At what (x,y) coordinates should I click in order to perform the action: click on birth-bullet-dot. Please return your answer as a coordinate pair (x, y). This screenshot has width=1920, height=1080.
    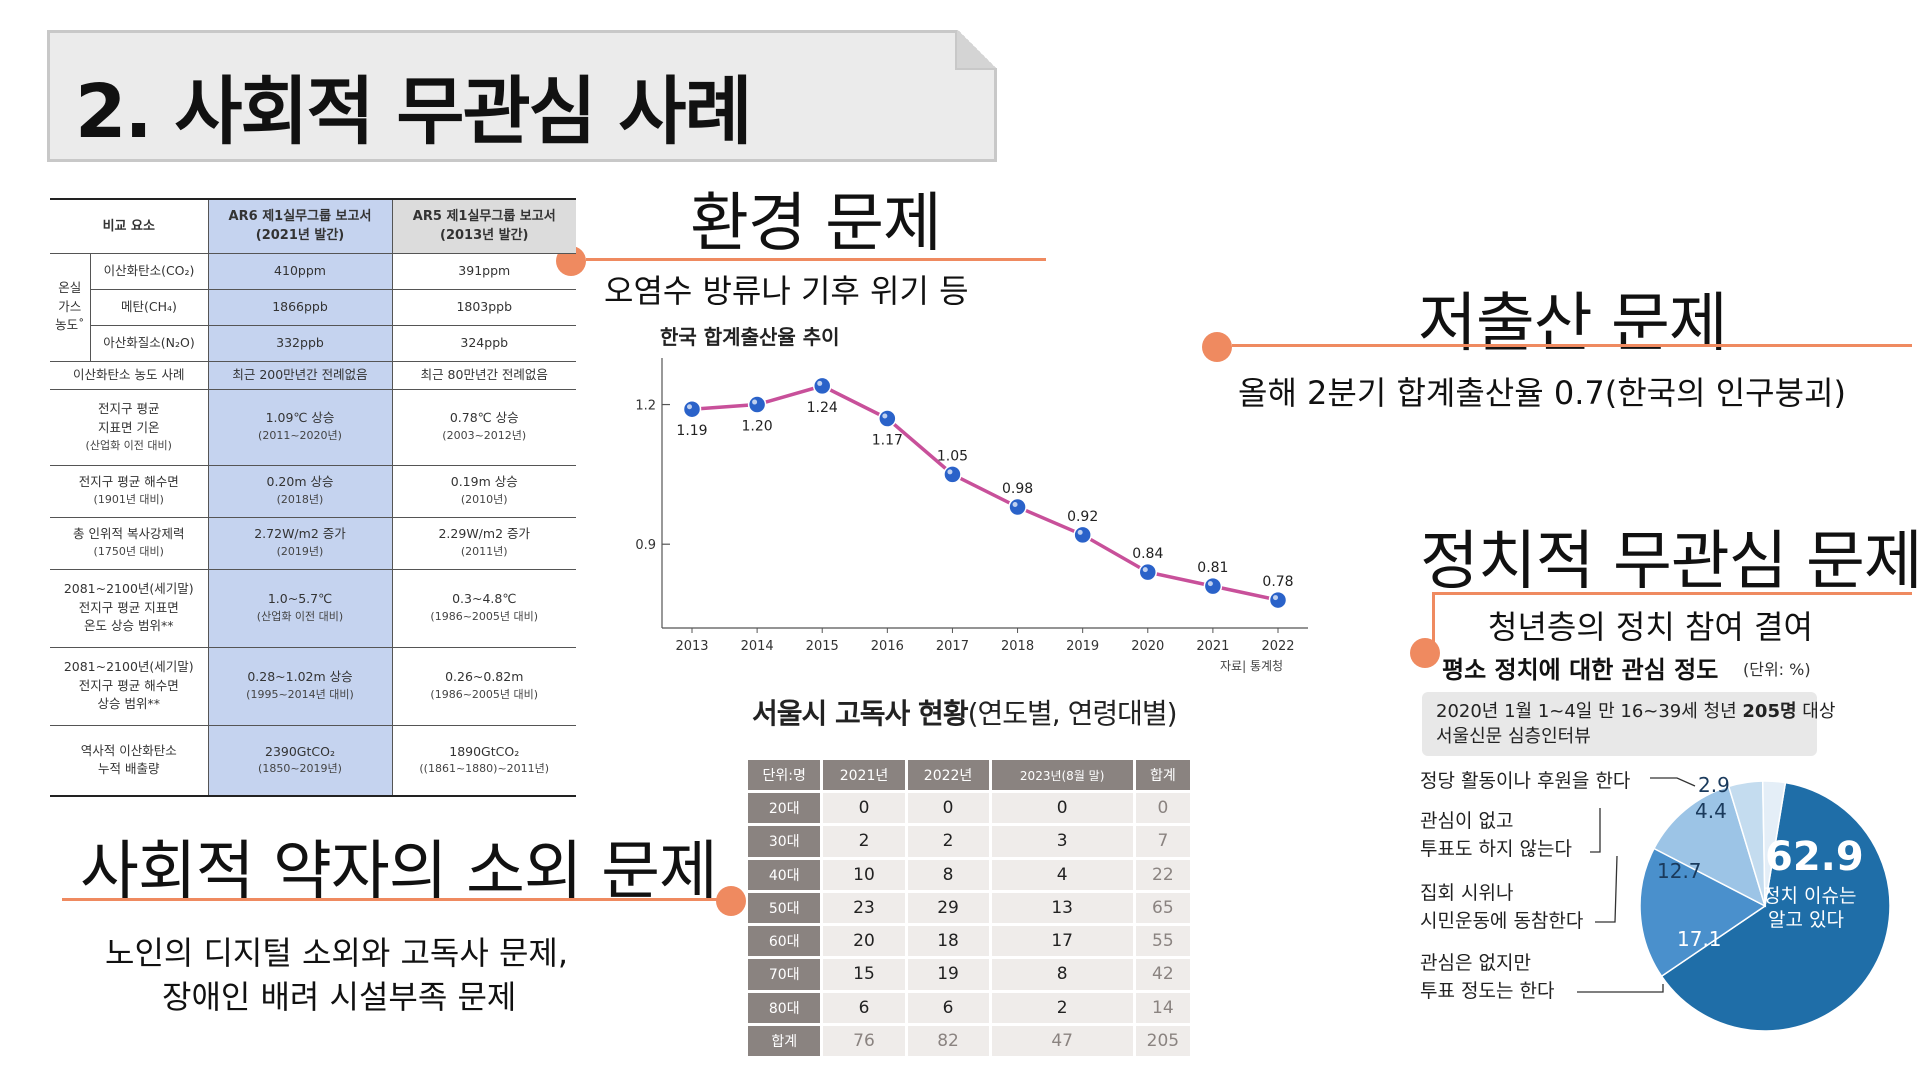
    Looking at the image, I should click on (1217, 347).